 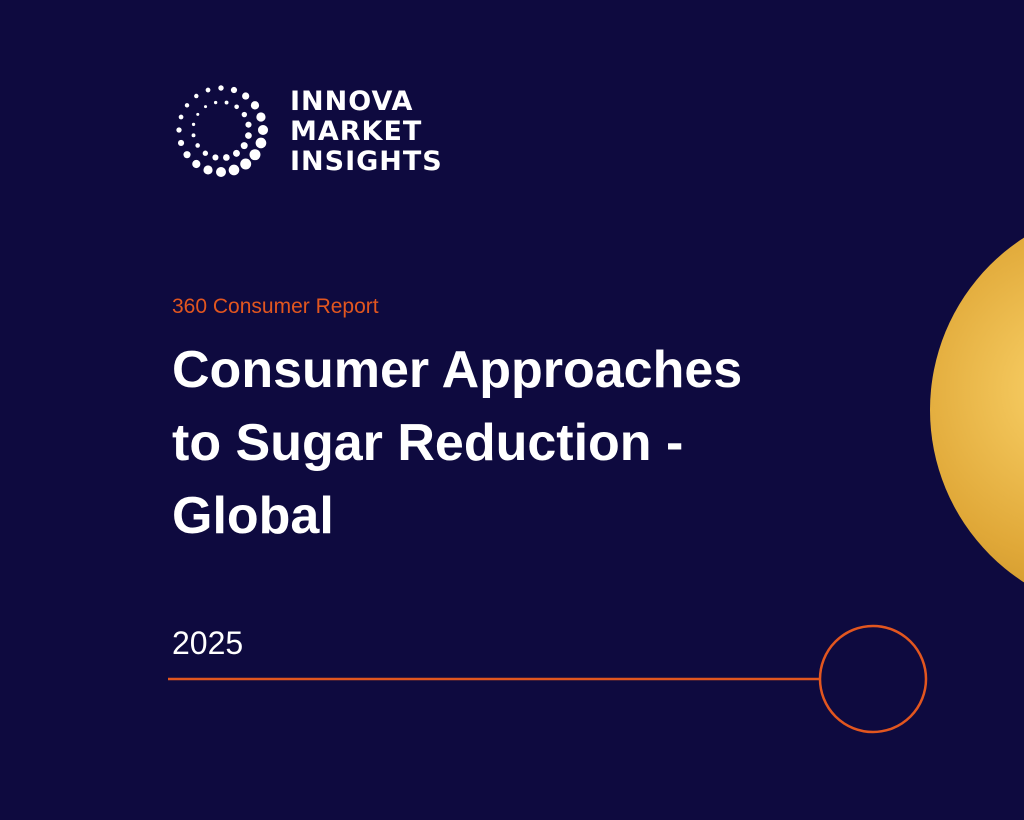 I want to click on logo-line: MARKET, so click(x=356, y=131).